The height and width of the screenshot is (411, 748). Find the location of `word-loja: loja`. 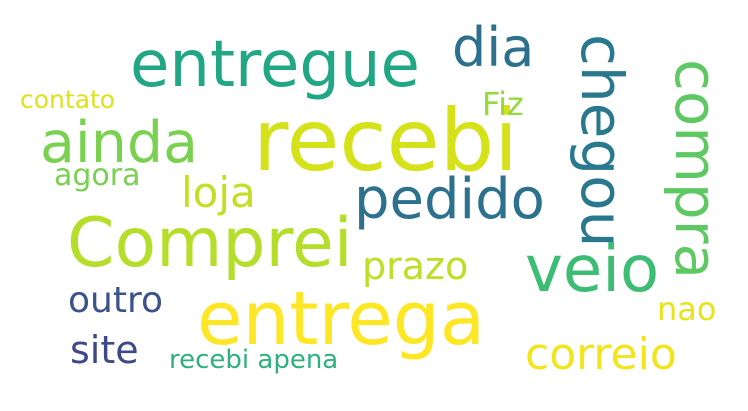

word-loja: loja is located at coordinates (218, 192).